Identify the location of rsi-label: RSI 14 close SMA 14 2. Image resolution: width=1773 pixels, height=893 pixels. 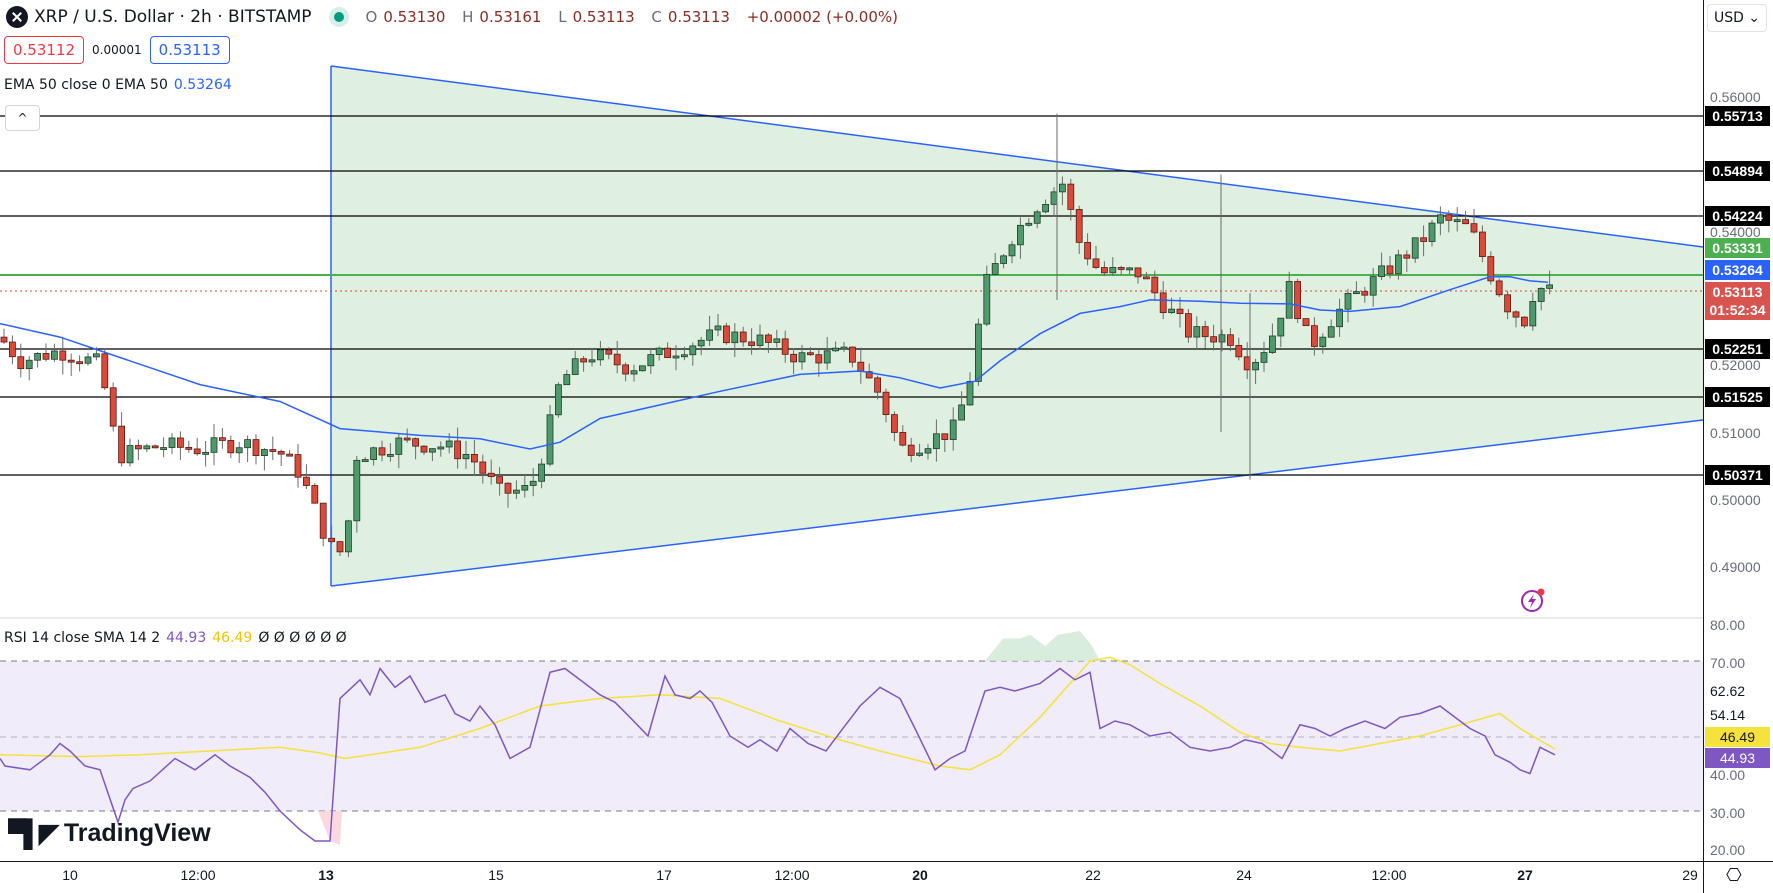
(82, 638).